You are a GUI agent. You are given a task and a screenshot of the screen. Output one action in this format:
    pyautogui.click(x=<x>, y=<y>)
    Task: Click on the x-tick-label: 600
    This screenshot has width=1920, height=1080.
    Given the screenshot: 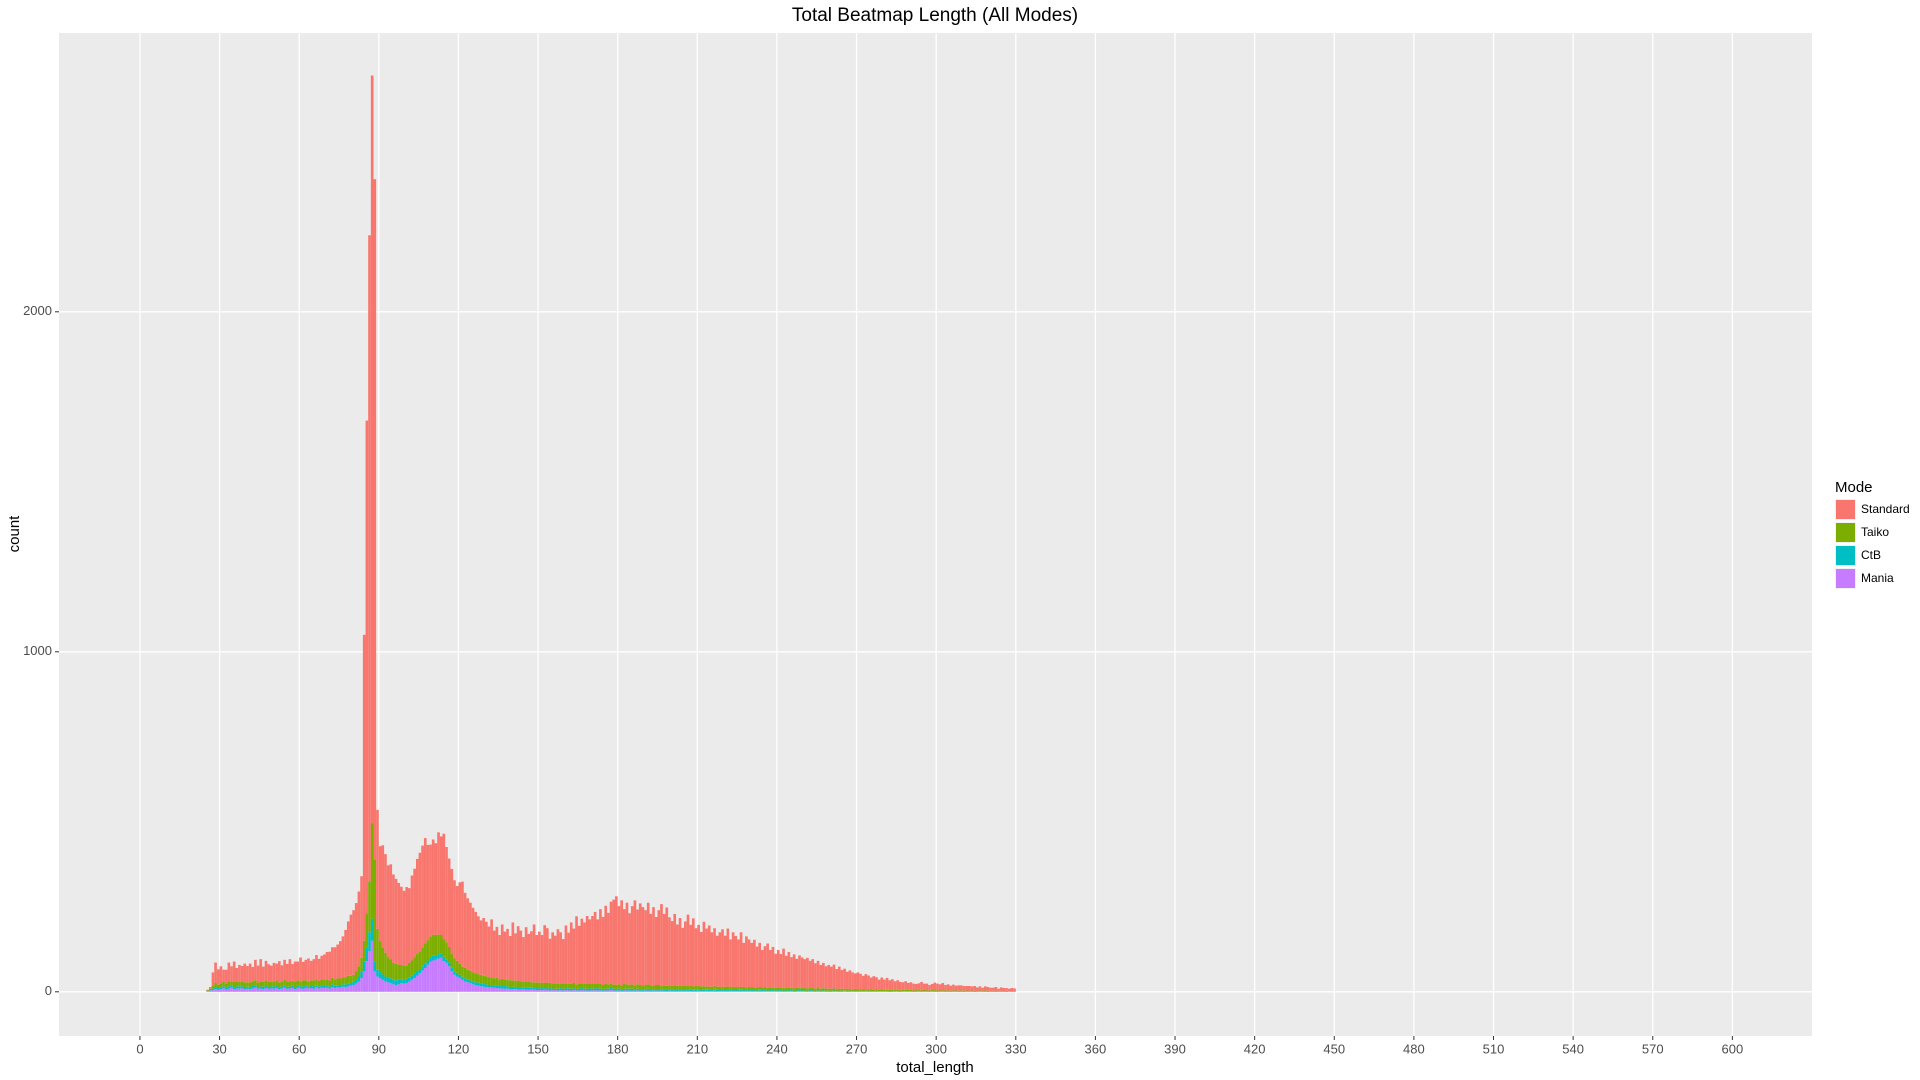 What is the action you would take?
    pyautogui.click(x=1733, y=1048)
    